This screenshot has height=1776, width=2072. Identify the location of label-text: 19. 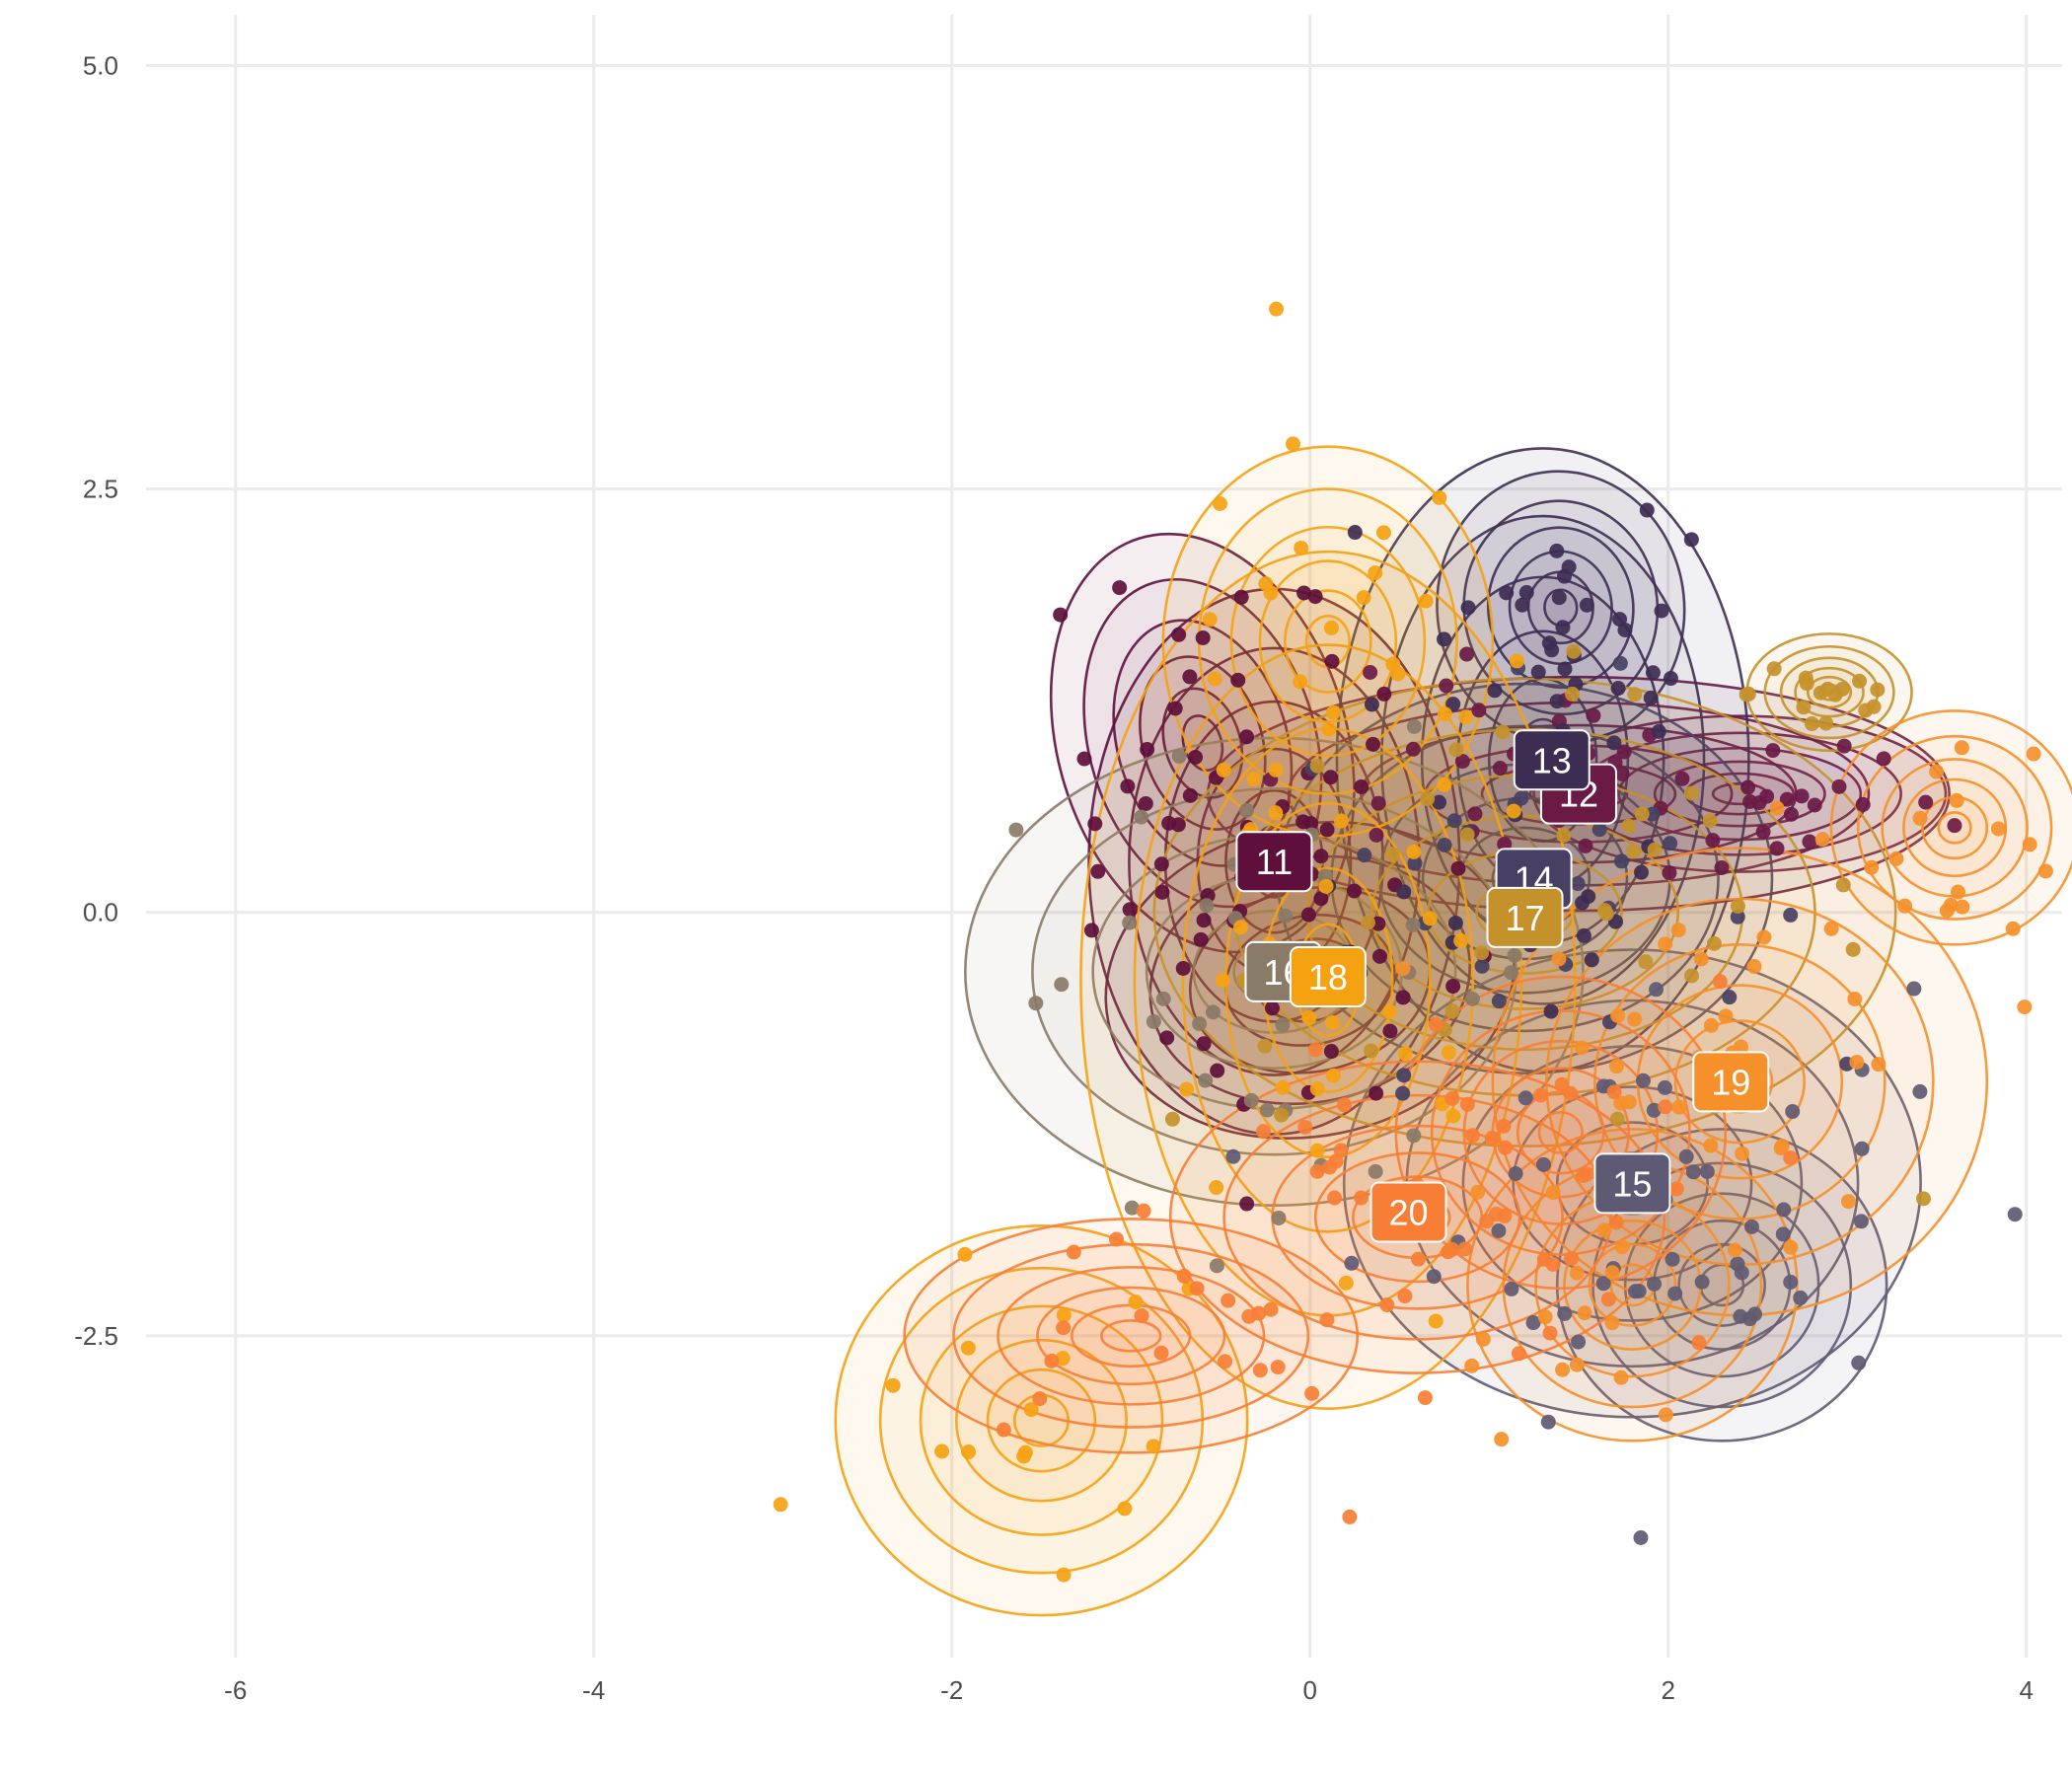
(1731, 1082).